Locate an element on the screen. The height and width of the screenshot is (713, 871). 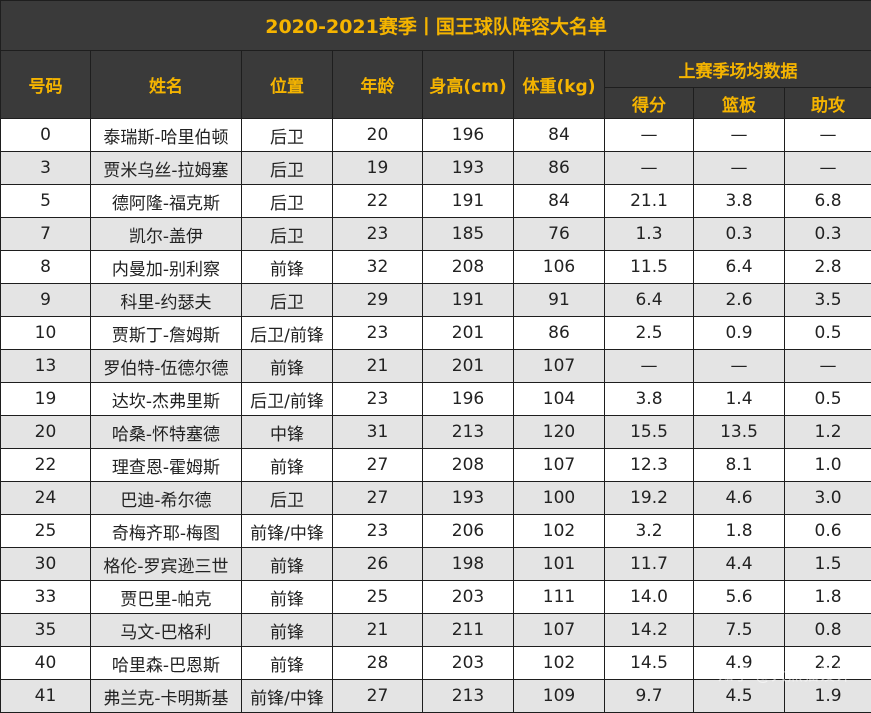
cell-name: 巴迪-希尔德 is located at coordinates (166, 498).